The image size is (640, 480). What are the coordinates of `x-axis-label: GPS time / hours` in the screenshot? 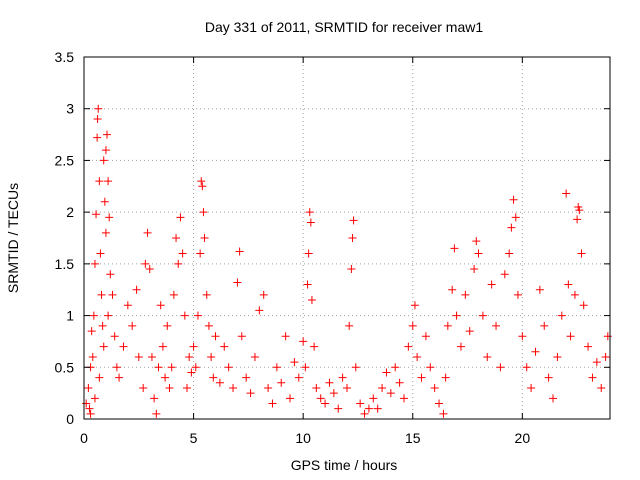 It's located at (344, 465).